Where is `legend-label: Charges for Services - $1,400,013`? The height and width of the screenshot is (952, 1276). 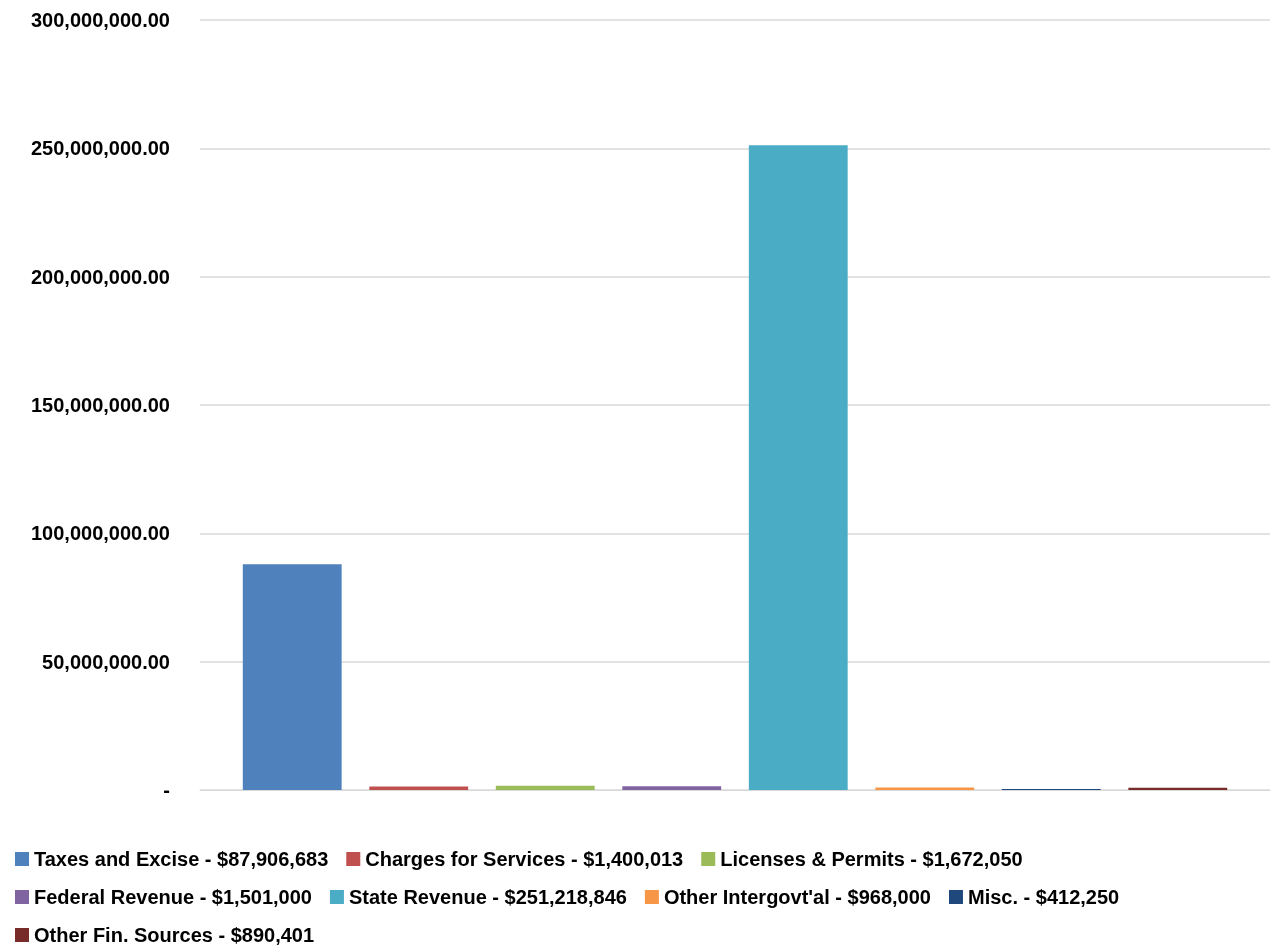
legend-label: Charges for Services - $1,400,013 is located at coordinates (524, 859).